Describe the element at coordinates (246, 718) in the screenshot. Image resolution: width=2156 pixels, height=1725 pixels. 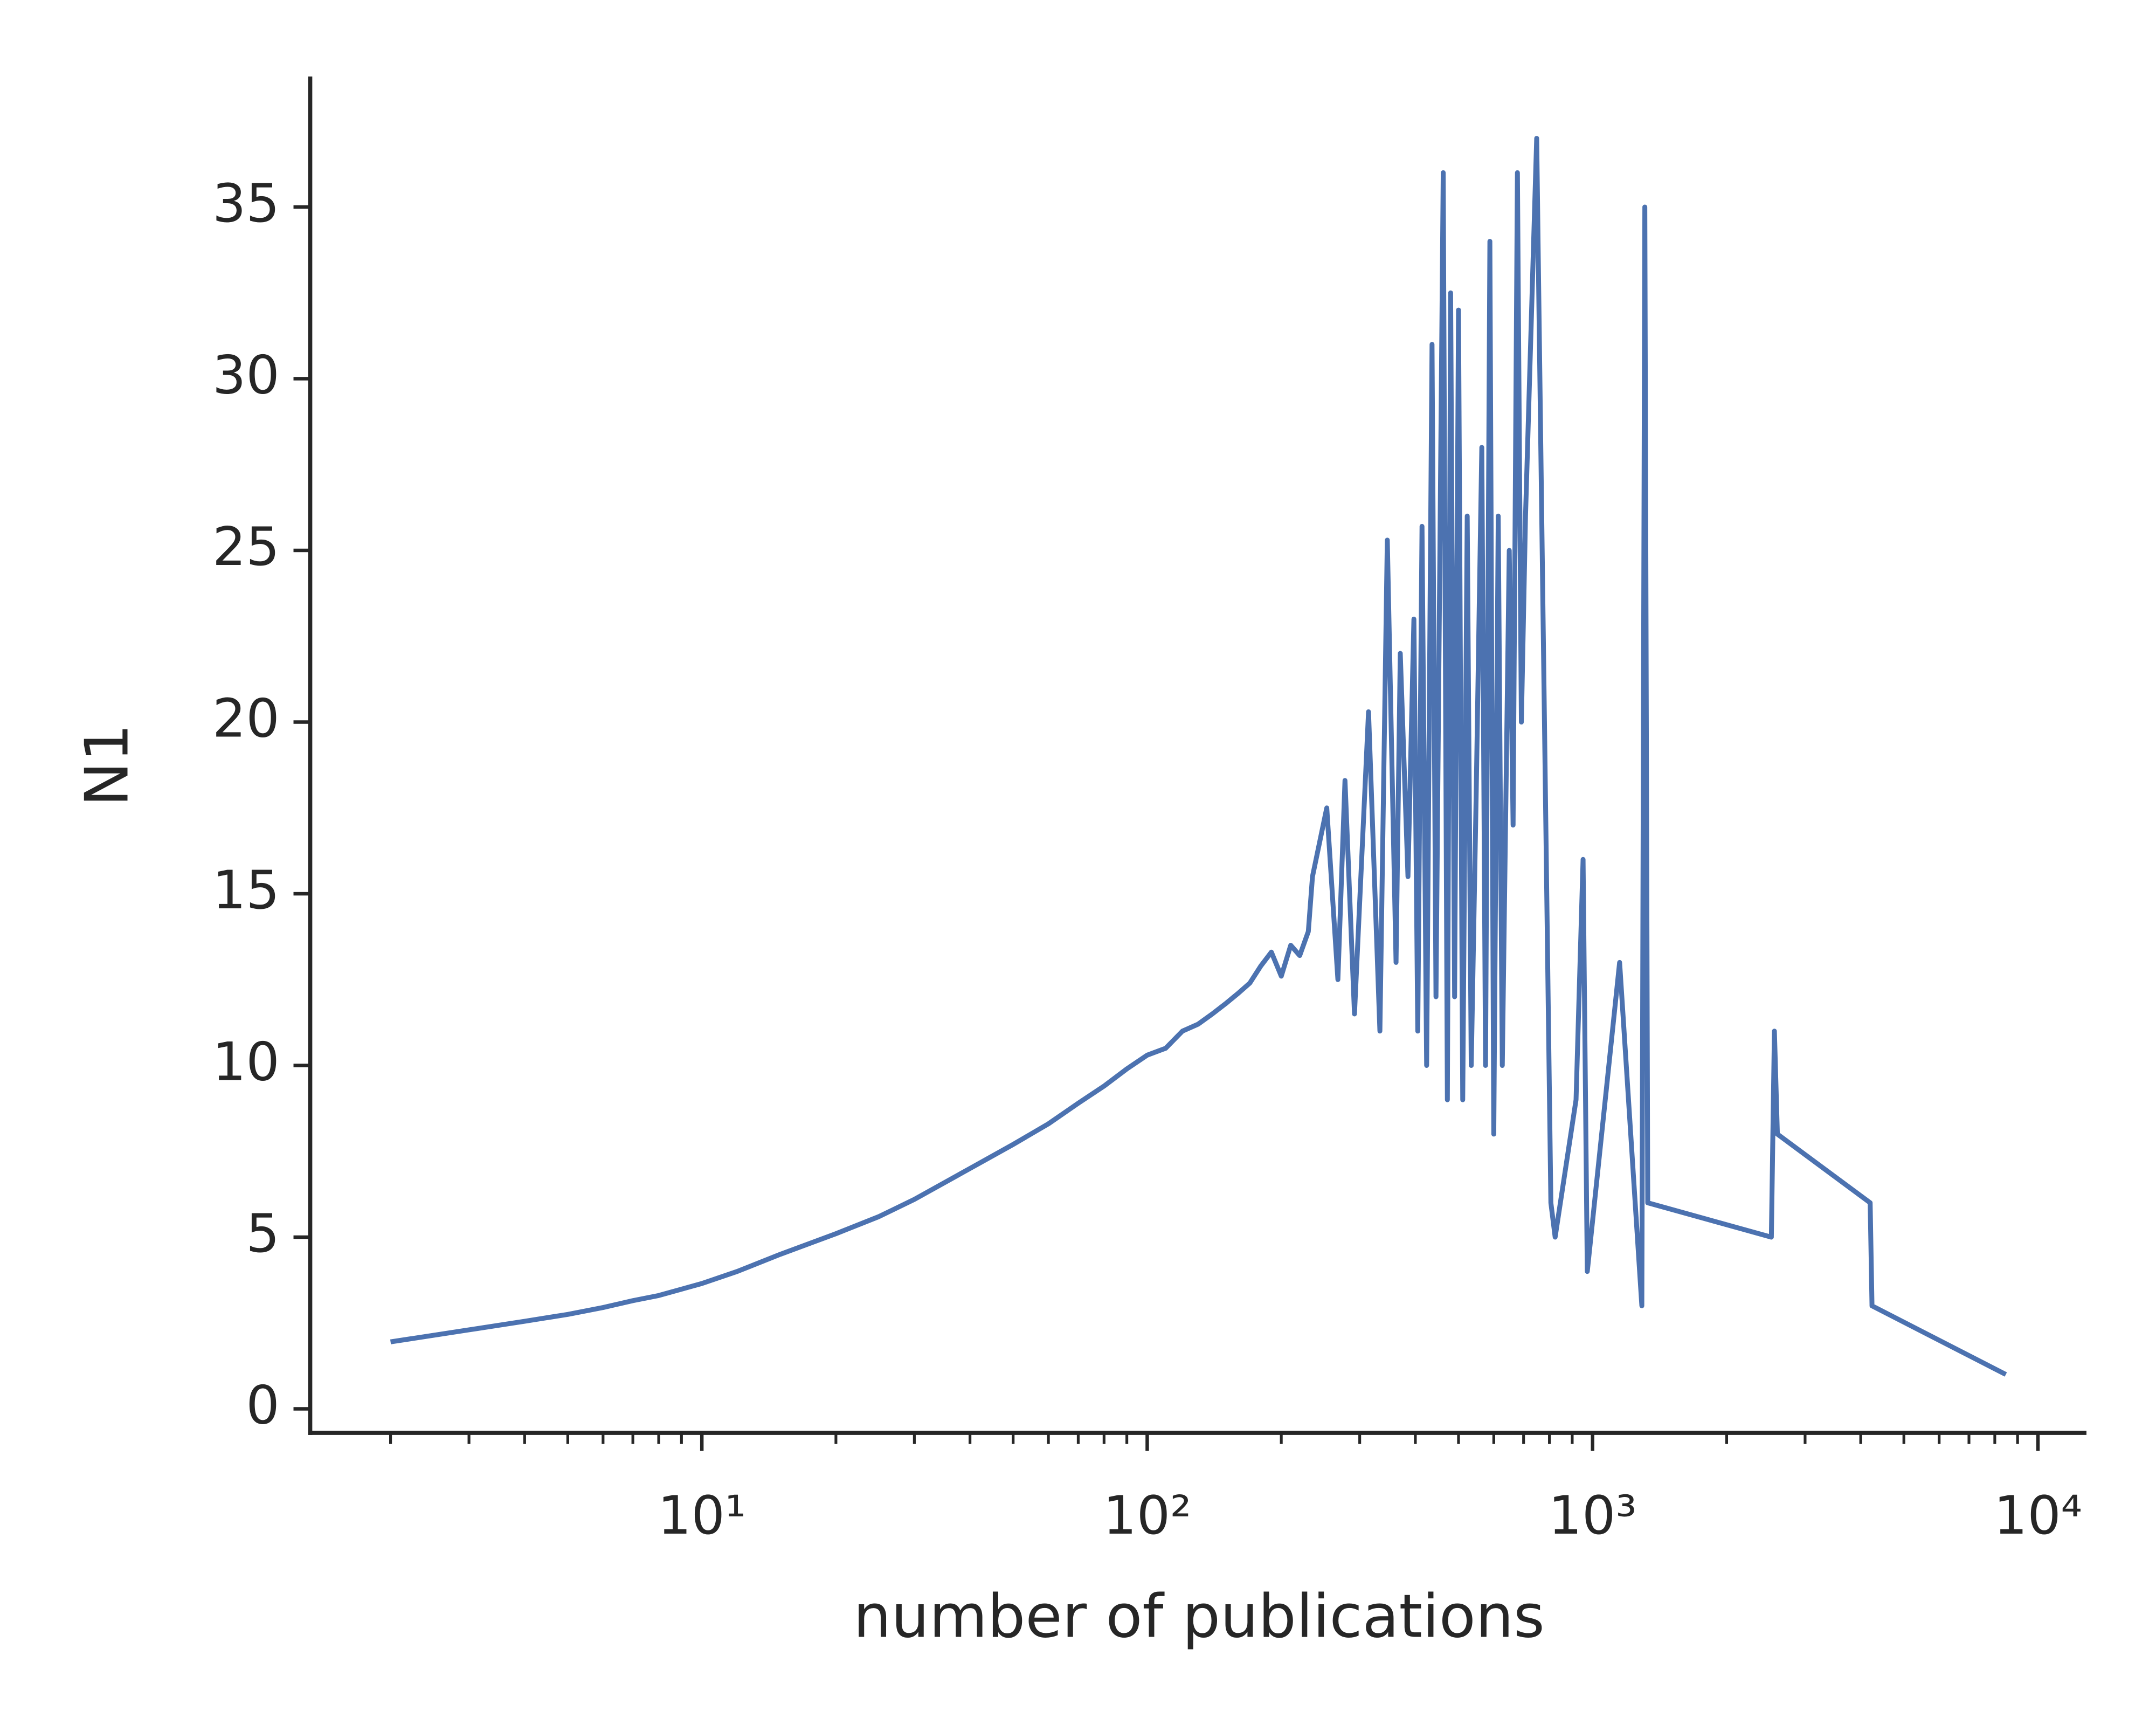
I see `y-tick-label: 20` at that location.